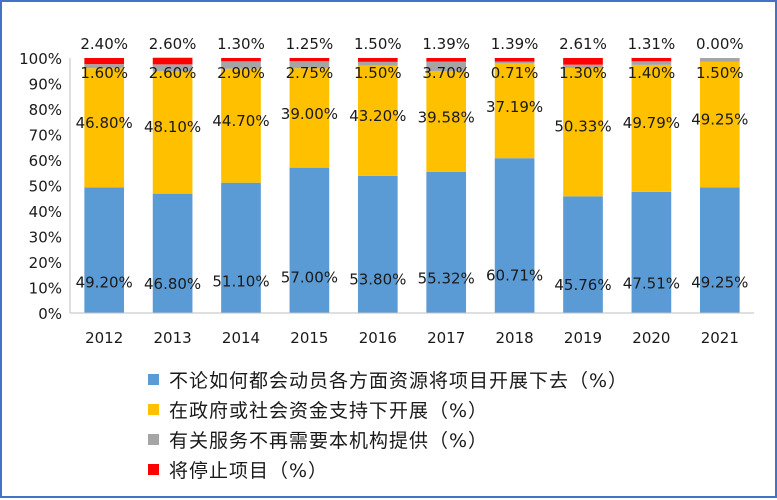 This screenshot has height=500, width=777. I want to click on data-label: 48.10%, so click(172, 127).